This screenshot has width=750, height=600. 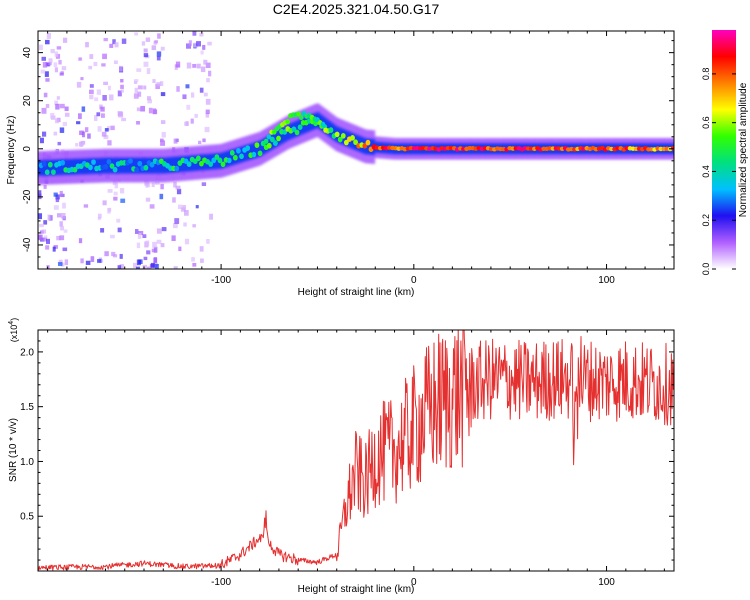 I want to click on colorbar-gradient, so click(x=724, y=149).